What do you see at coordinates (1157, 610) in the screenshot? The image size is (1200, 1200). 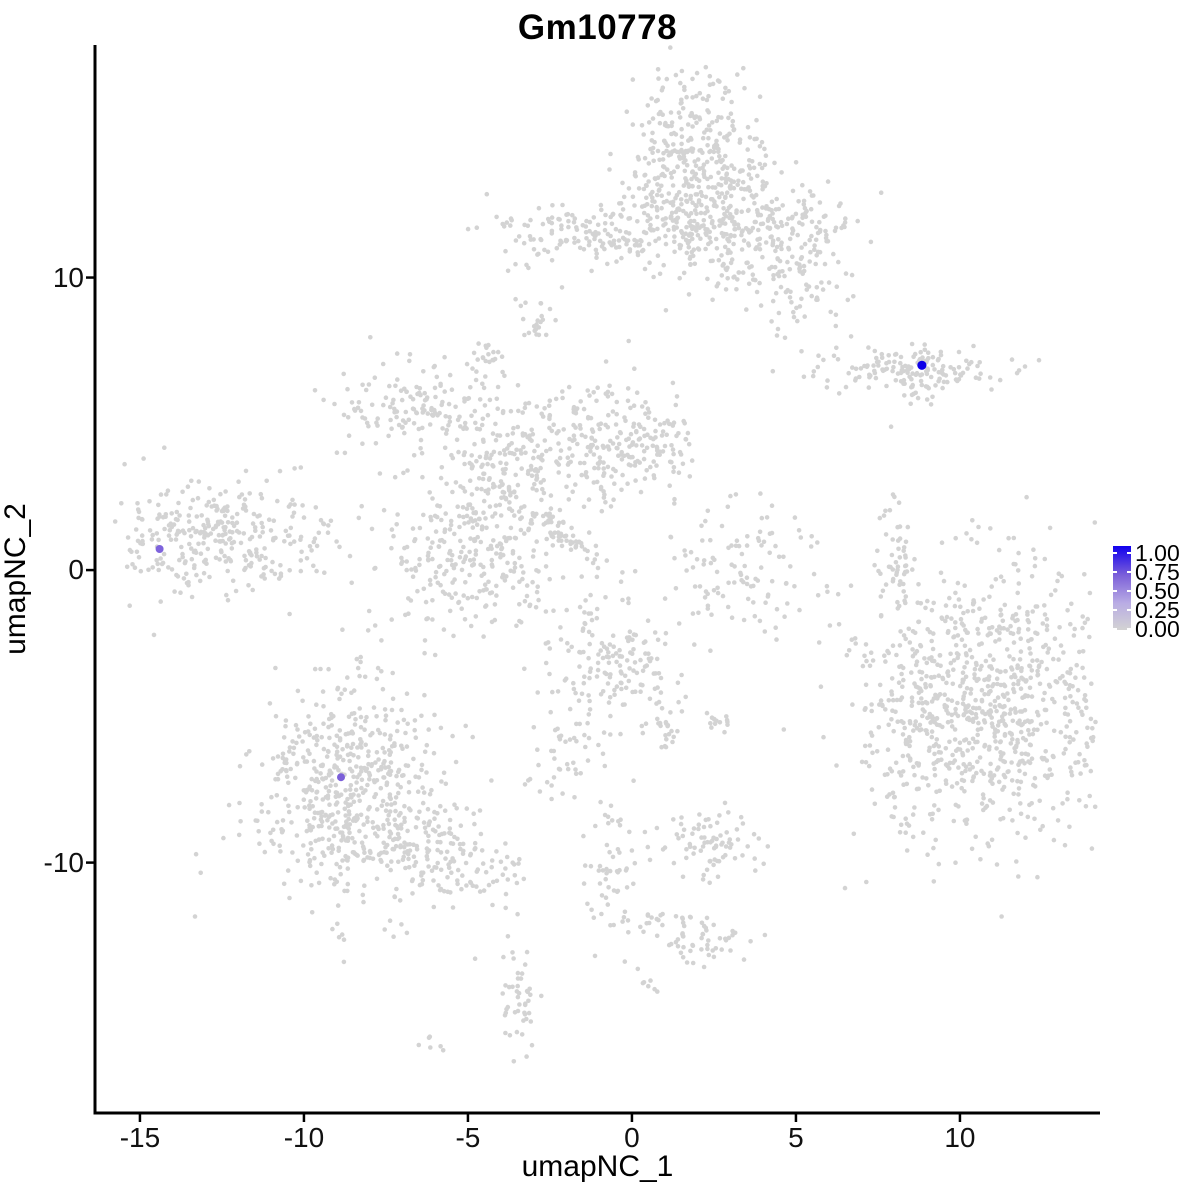 I see `legend-tick-label: 0.25` at bounding box center [1157, 610].